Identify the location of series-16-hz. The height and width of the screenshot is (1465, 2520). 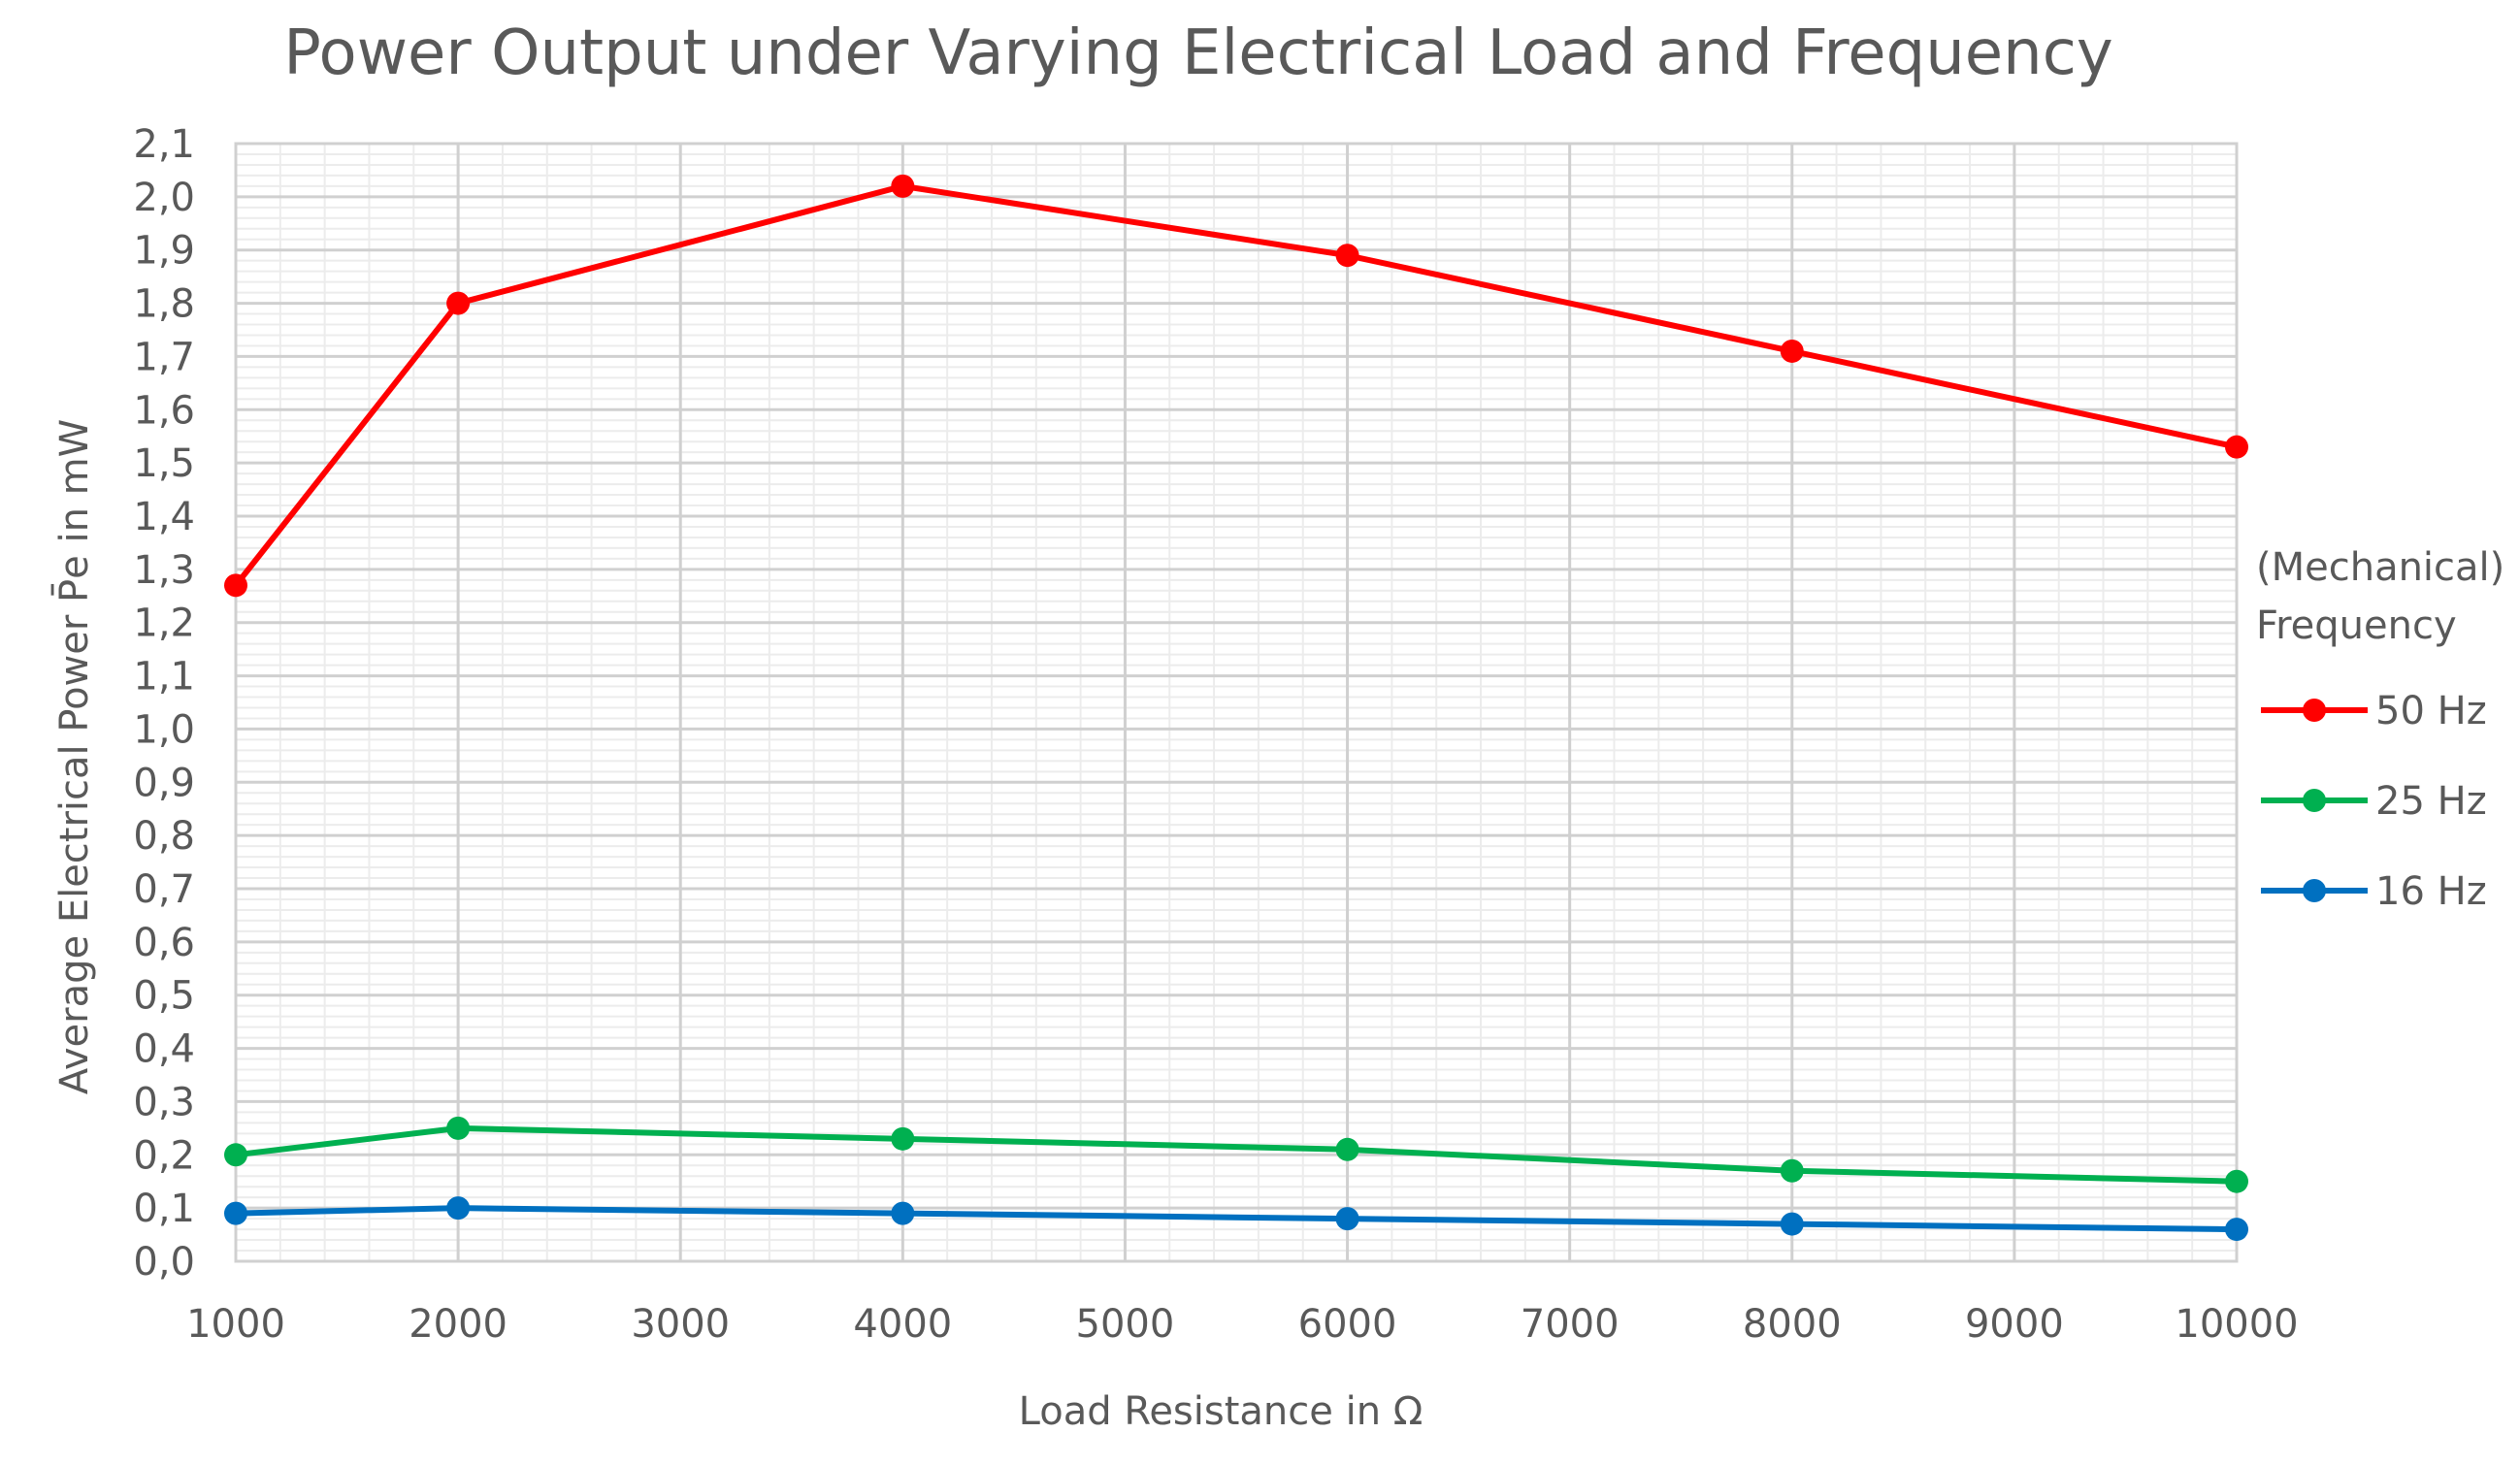
(1236, 1219).